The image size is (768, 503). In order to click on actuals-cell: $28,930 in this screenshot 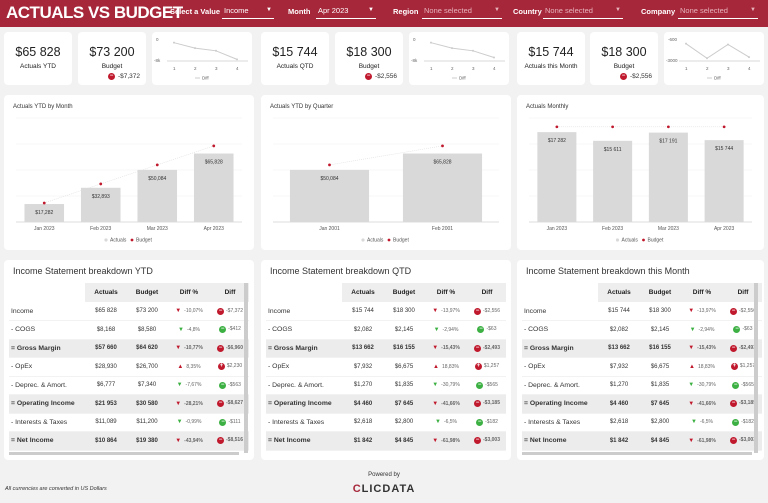, I will do `click(106, 367)`.